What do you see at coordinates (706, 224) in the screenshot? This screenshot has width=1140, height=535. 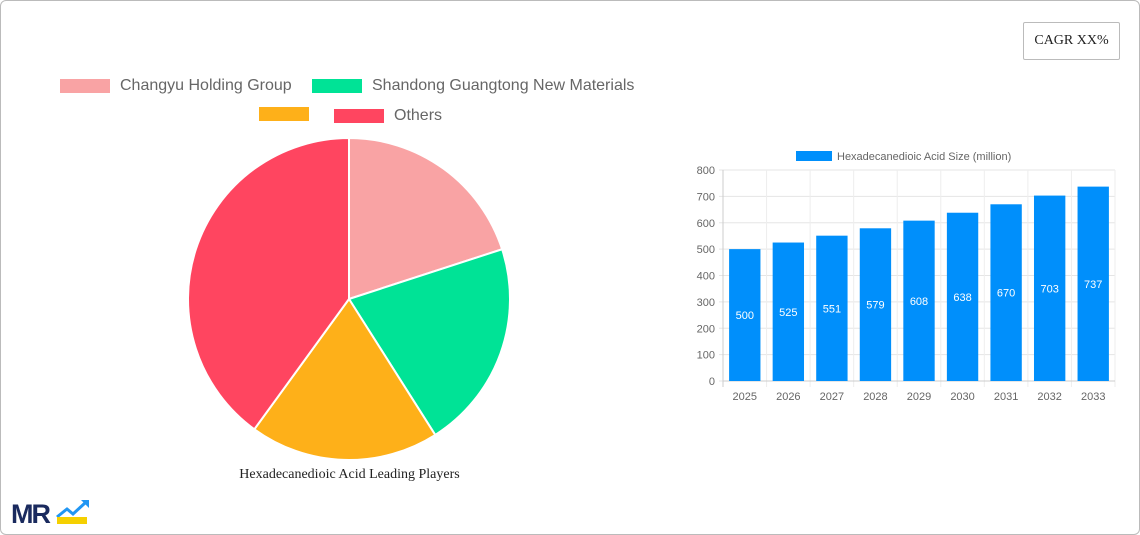 I see `y-tick-label: 600` at bounding box center [706, 224].